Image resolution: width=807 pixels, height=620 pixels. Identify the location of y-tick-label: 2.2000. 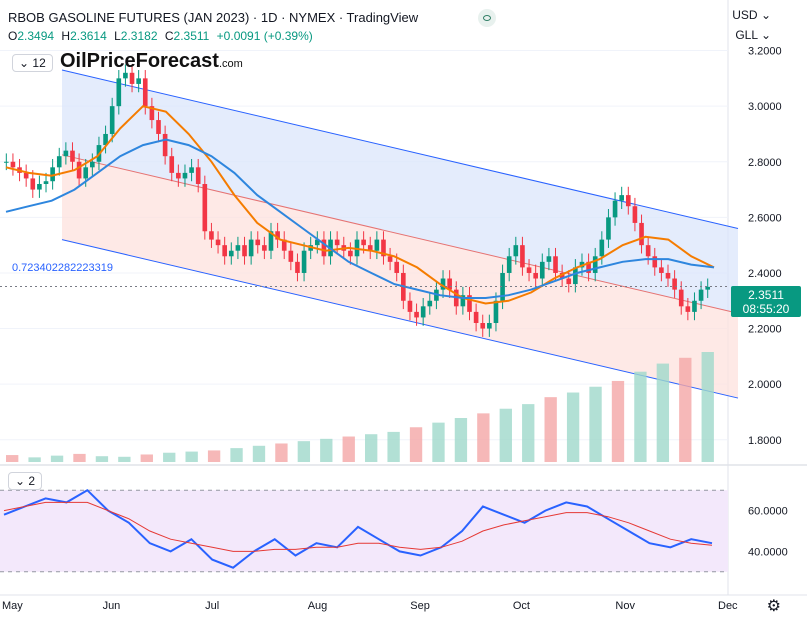
(765, 330).